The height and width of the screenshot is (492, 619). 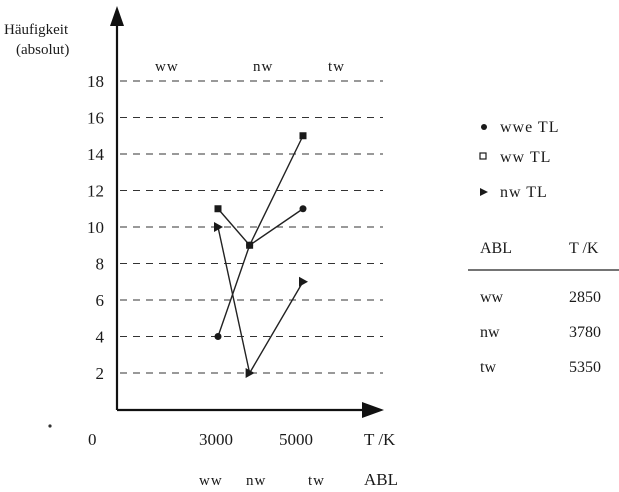 What do you see at coordinates (42, 50) in the screenshot?
I see `y-axis-label-line2: (absolut)` at bounding box center [42, 50].